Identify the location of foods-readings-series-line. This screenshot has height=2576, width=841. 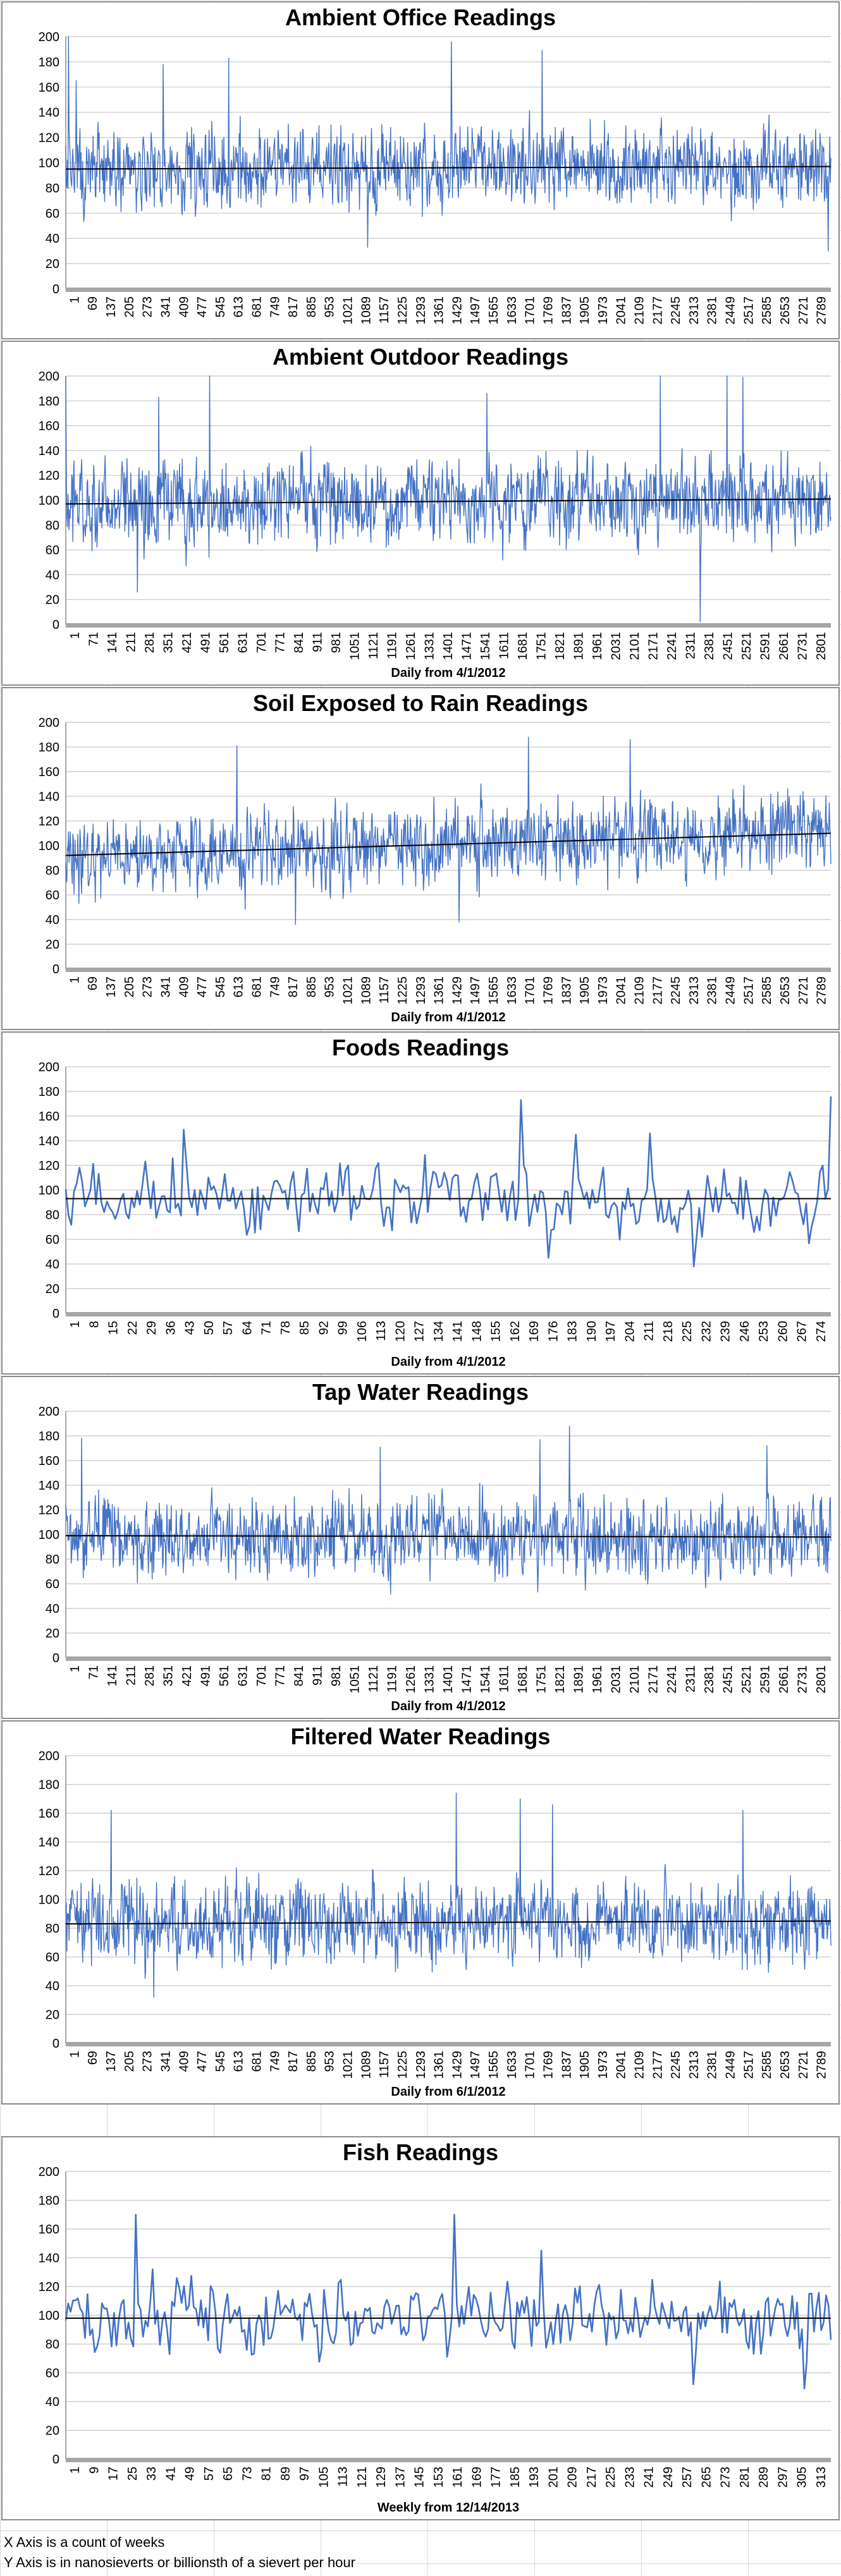
(448, 1182).